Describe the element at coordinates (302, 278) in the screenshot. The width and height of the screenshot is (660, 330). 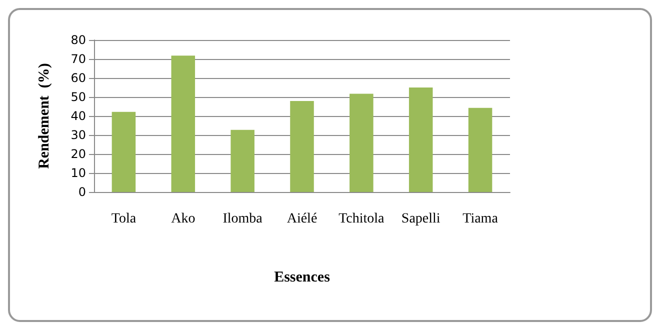
I see `x-axis-title: Essences` at that location.